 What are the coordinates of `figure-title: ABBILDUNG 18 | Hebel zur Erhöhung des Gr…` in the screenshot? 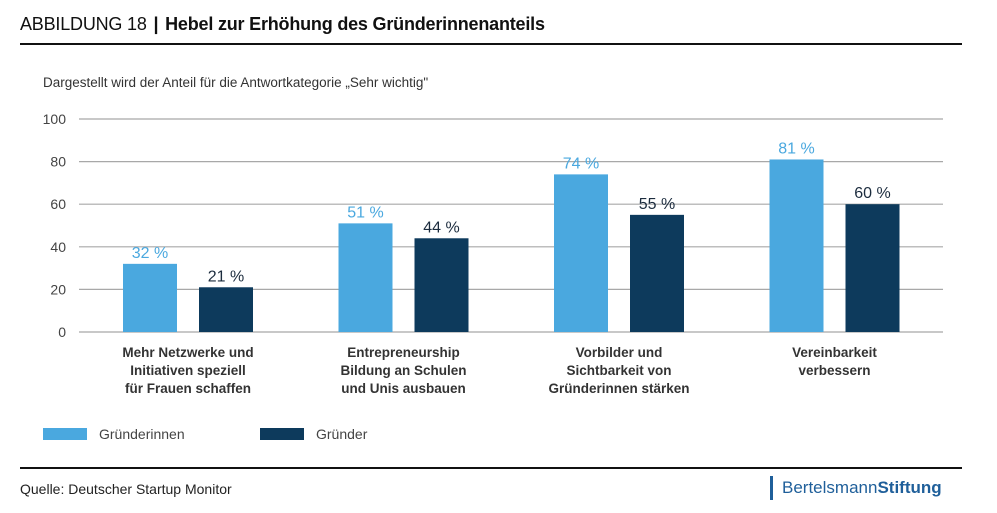 It's located at (282, 24).